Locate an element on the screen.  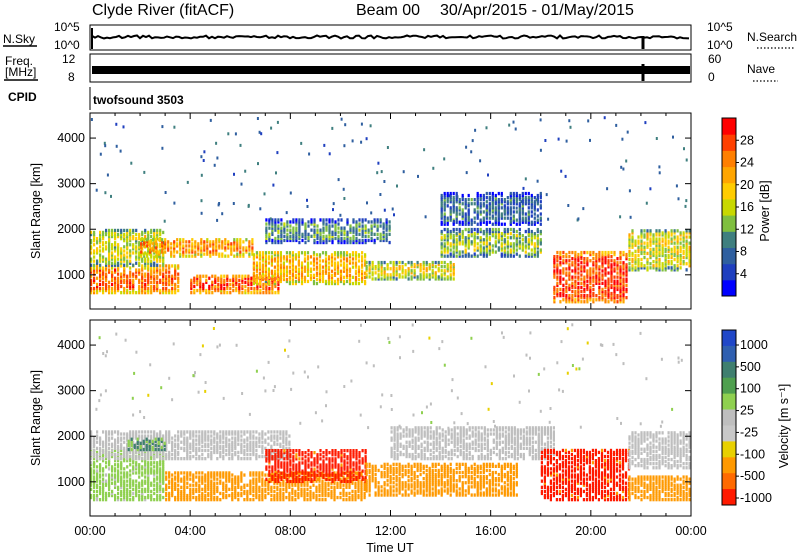
nsky-tick-bottom: 10^0 is located at coordinates (67, 45).